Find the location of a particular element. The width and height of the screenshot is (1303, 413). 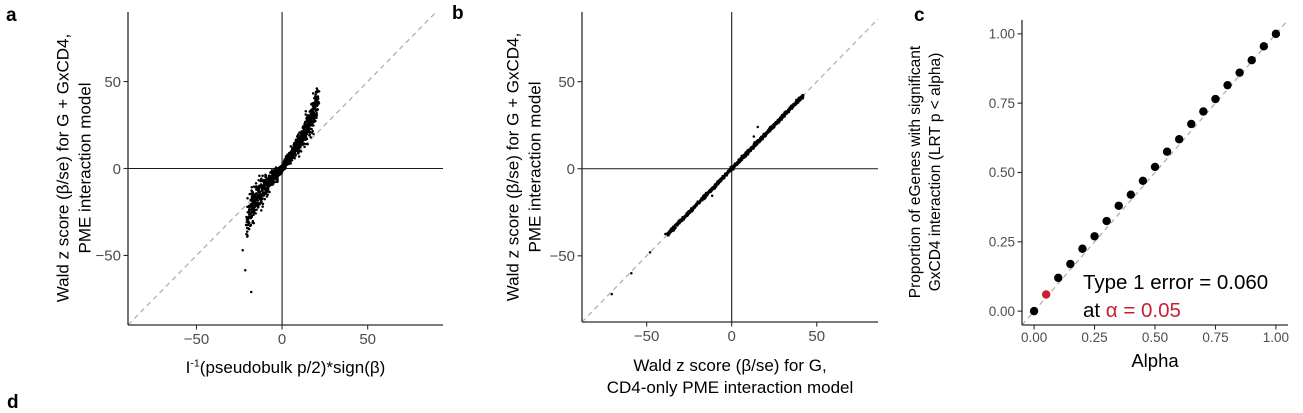

type1-error-annotation-line1: Type 1 error = 0.060 is located at coordinates (1175, 282).